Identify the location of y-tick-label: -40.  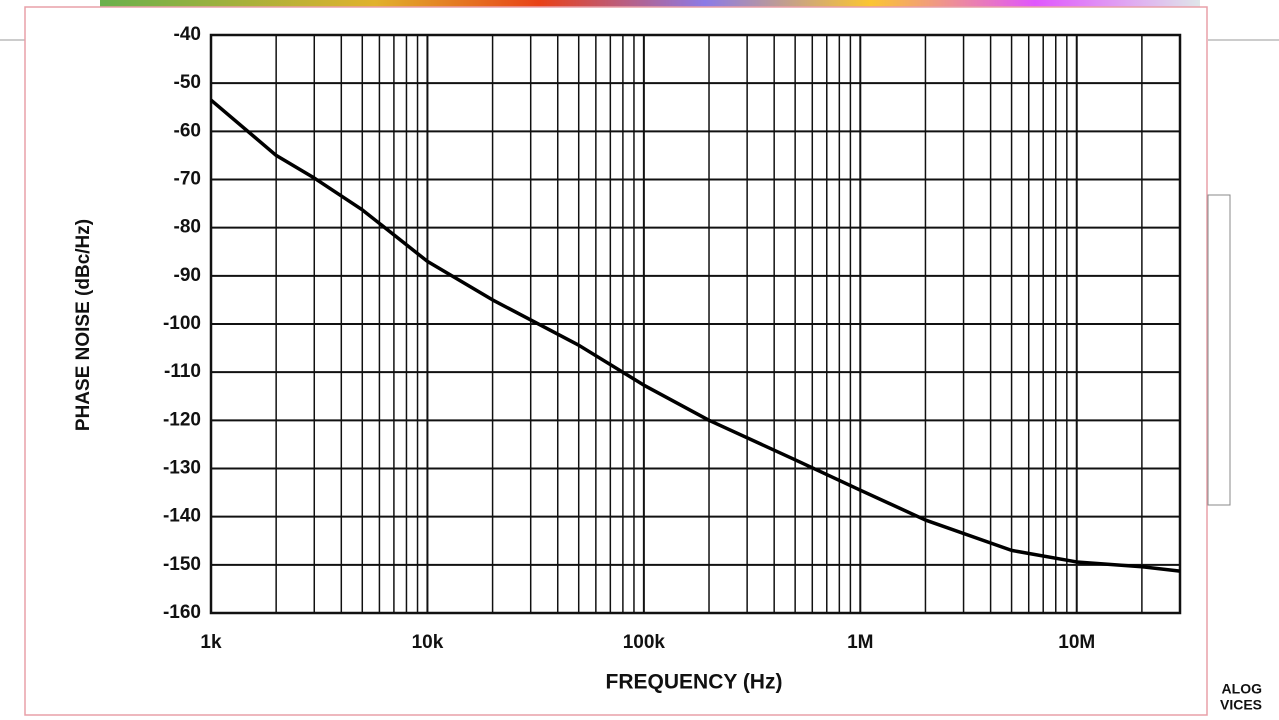
(187, 34).